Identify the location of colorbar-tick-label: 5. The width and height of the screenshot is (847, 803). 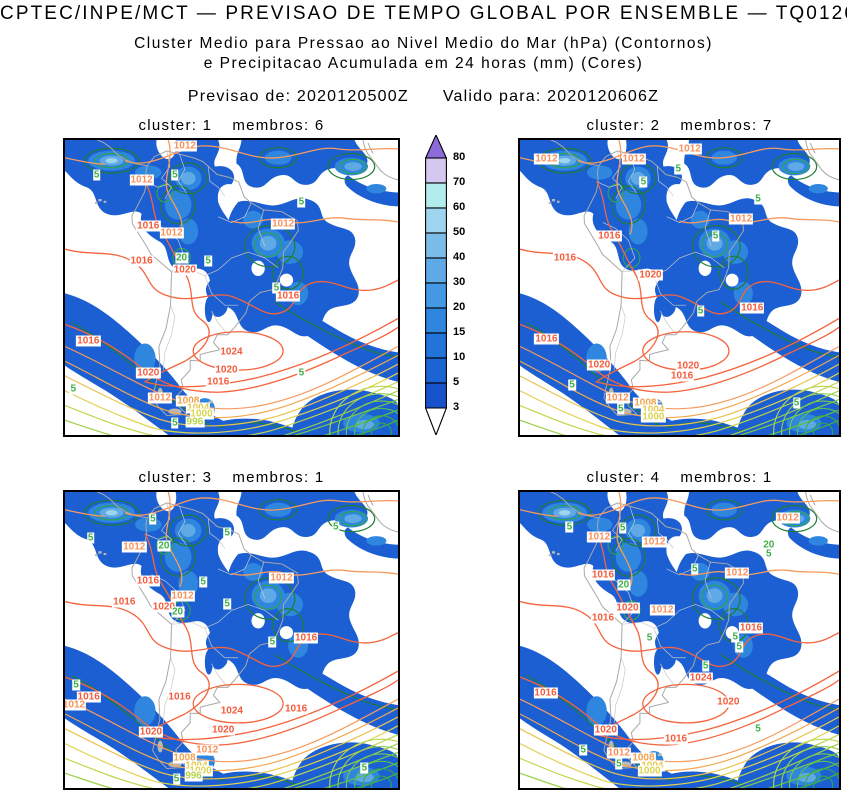
(456, 382).